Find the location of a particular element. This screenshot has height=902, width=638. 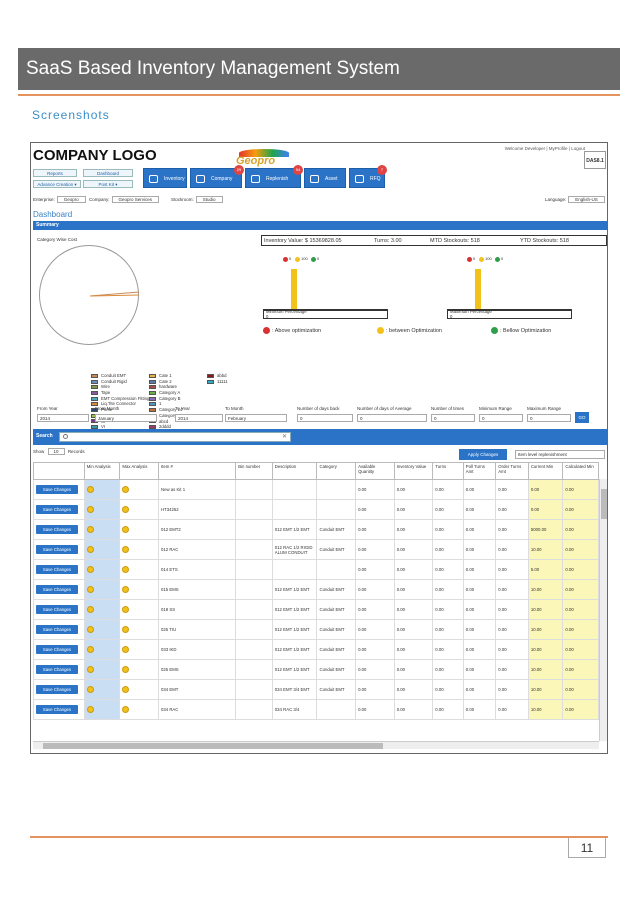

advance-creation-menu: Advance Creation ▾ is located at coordinates (57, 184).